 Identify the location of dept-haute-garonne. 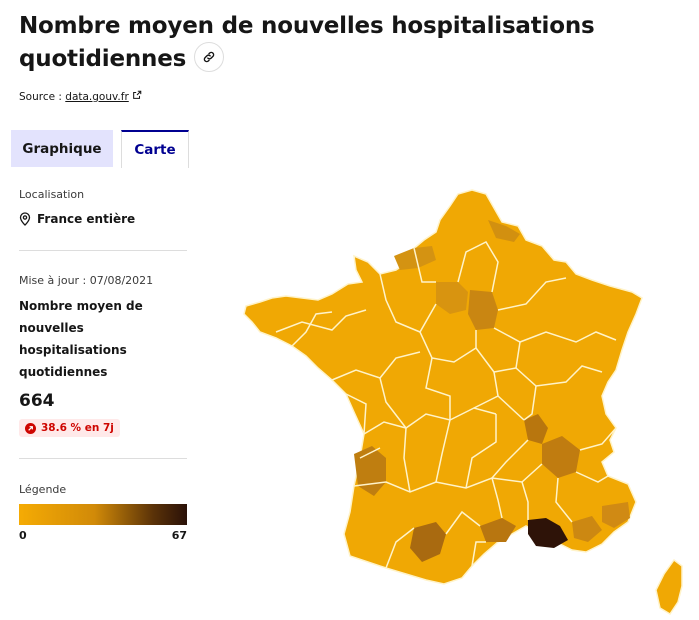
(428, 542).